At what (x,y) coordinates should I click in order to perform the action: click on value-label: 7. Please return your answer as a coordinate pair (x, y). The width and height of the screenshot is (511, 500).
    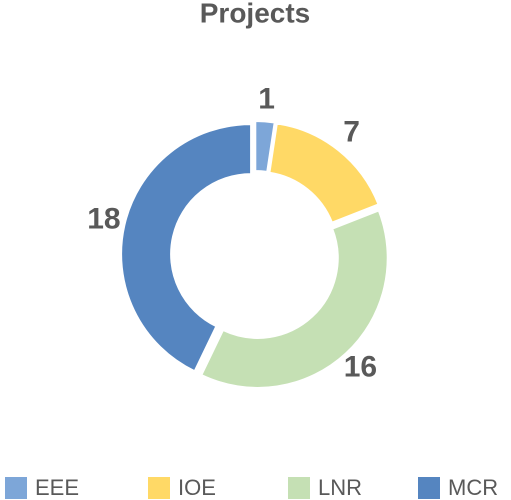
    Looking at the image, I should click on (351, 132).